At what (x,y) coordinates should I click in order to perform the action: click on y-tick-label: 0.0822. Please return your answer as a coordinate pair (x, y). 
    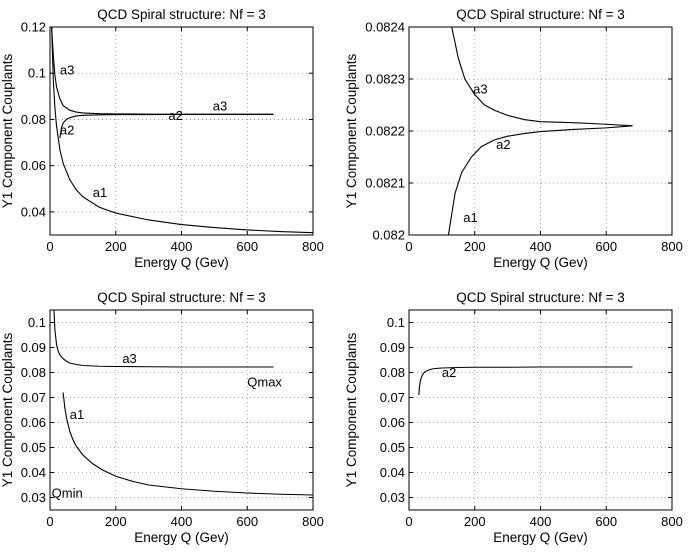
    Looking at the image, I should click on (385, 131).